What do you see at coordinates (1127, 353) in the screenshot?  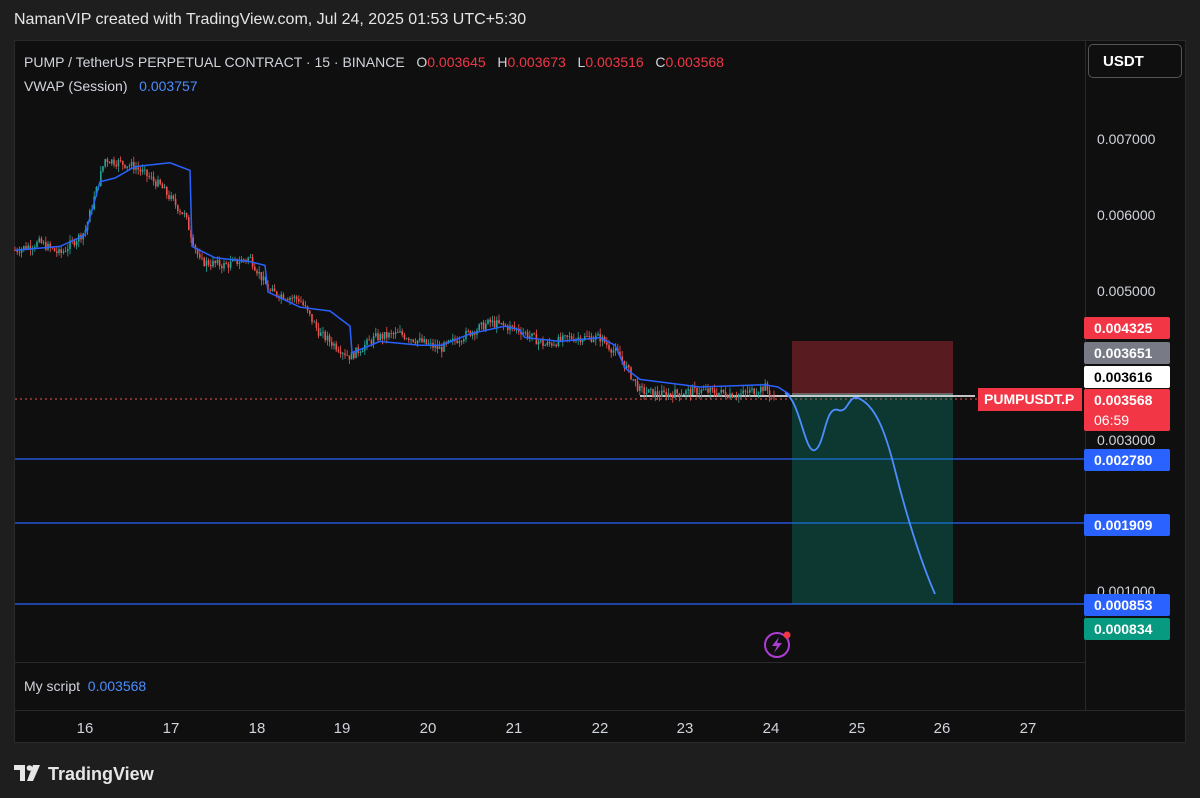 I see `entry-price-tag: 0.003651` at bounding box center [1127, 353].